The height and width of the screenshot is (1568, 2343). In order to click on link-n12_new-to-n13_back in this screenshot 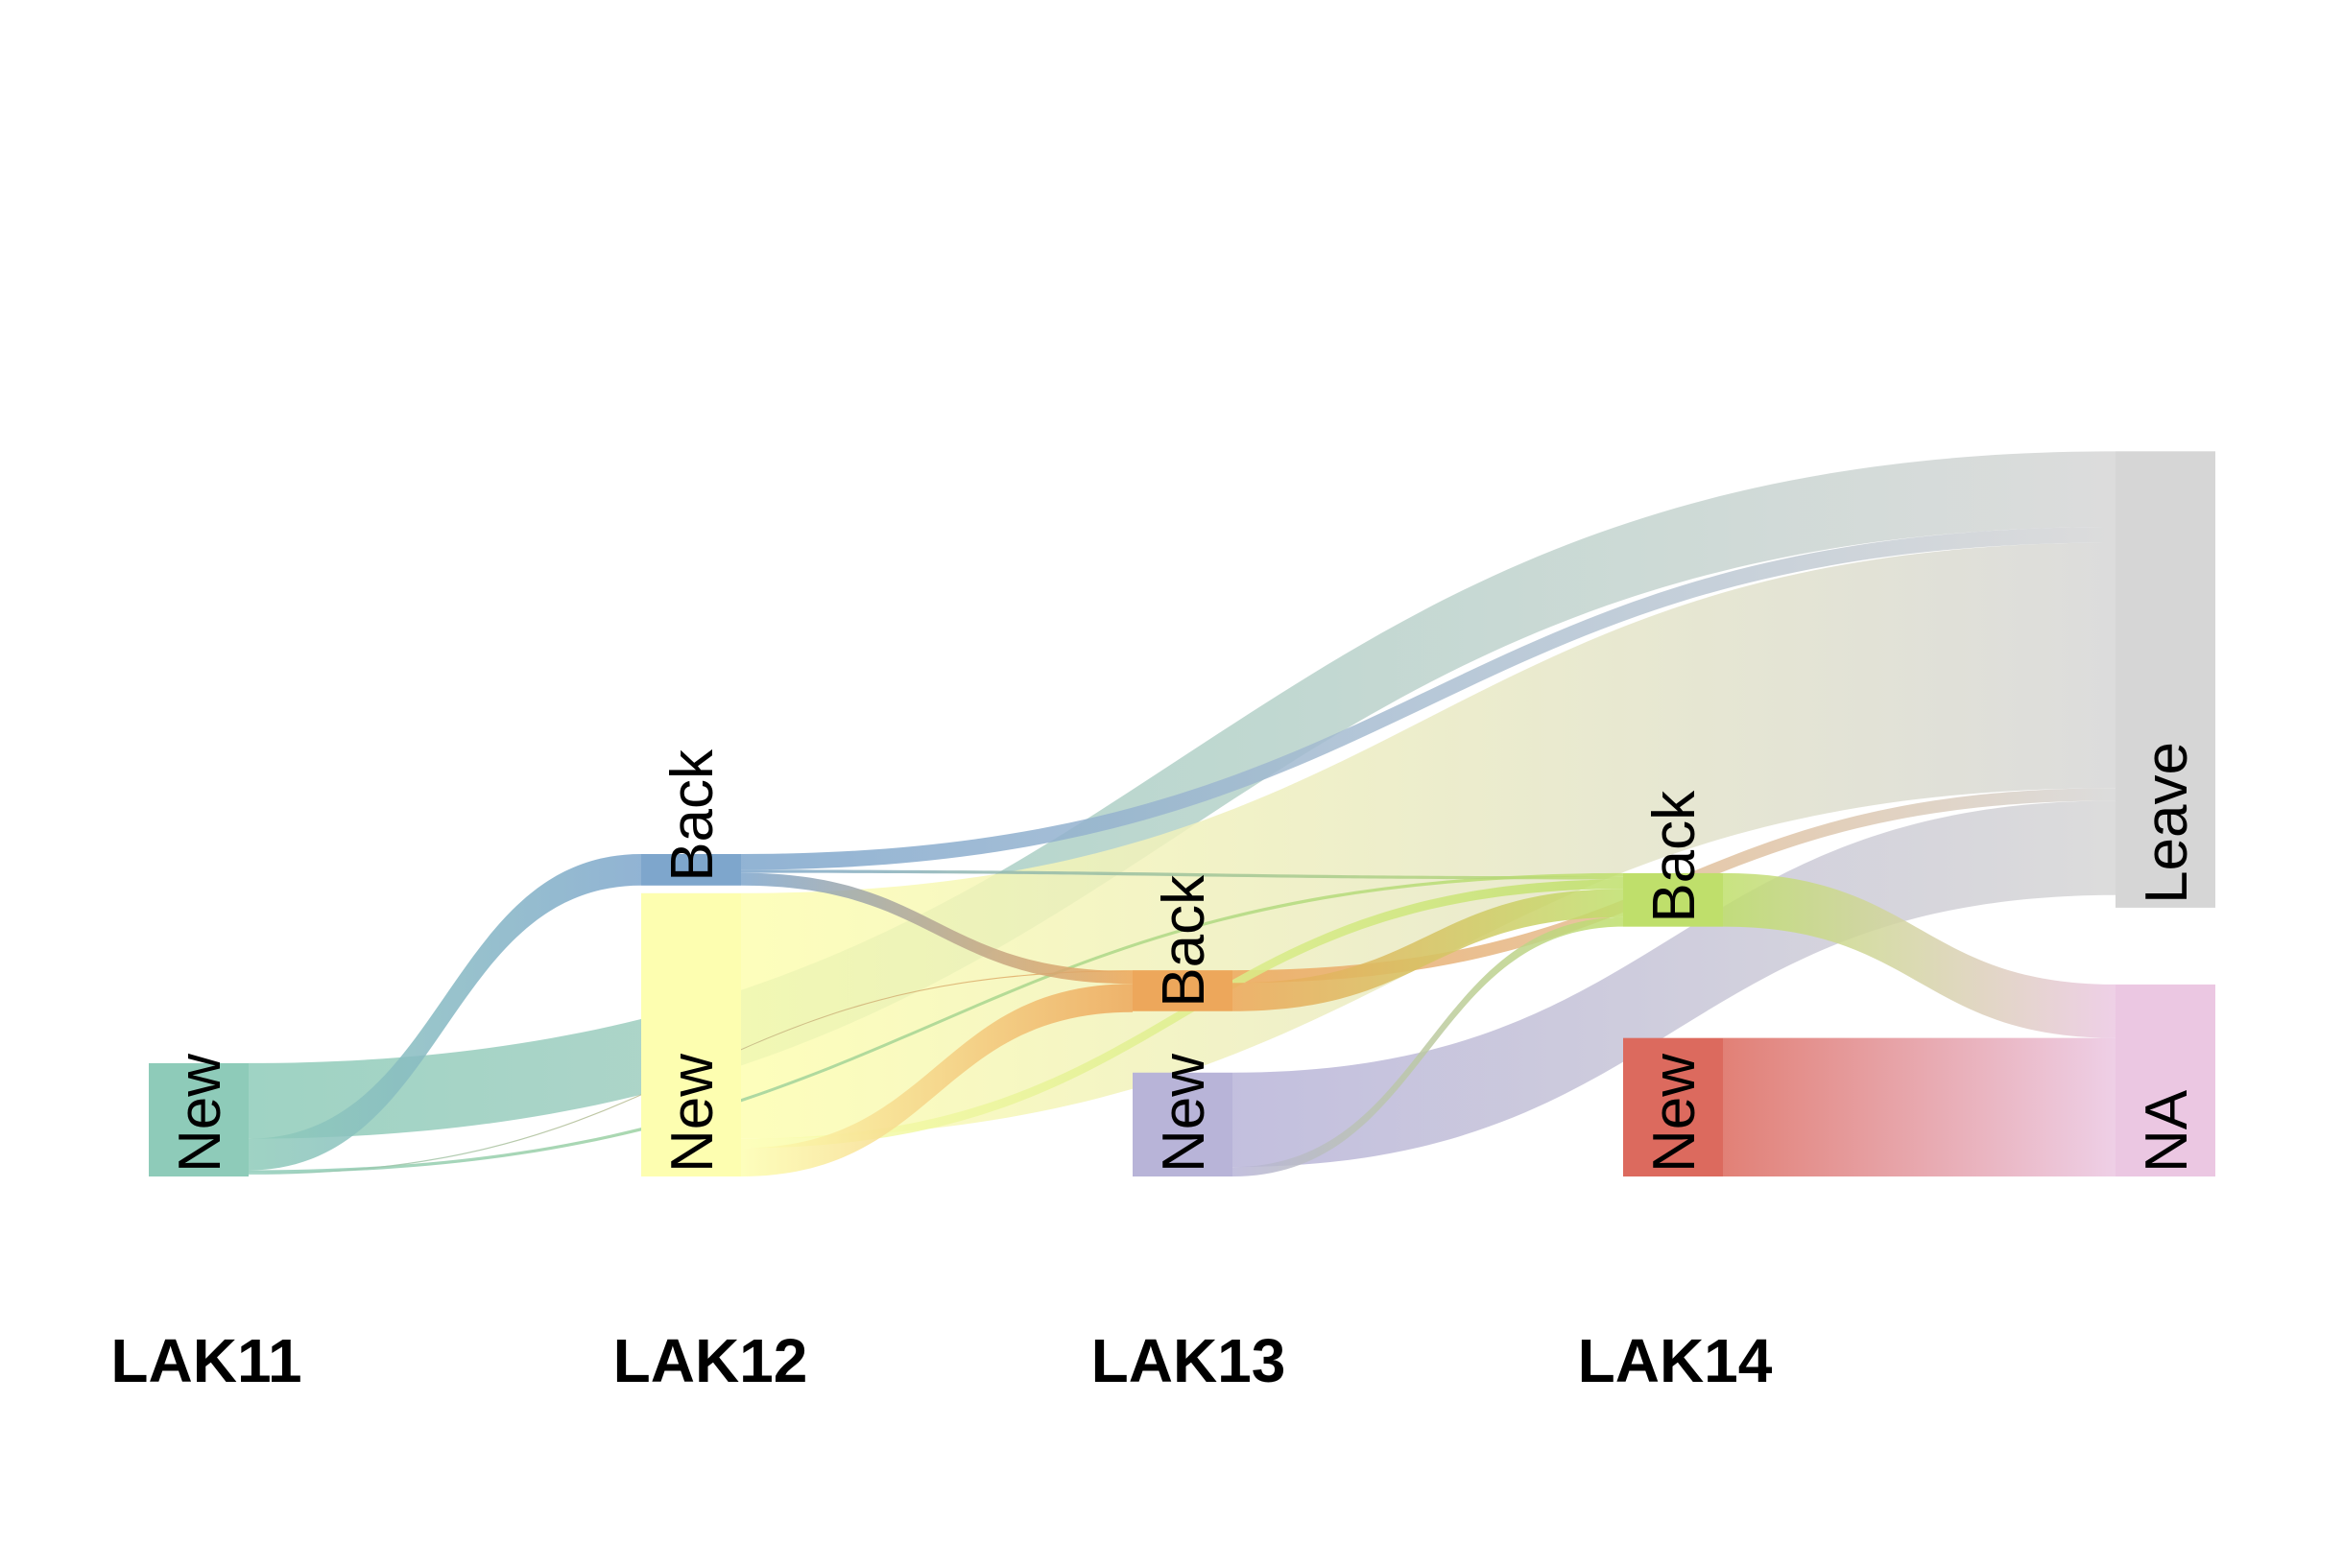, I will do `click(937, 1080)`.